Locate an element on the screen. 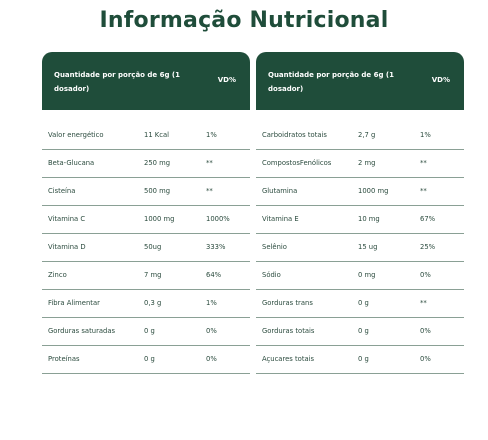 This screenshot has width=488, height=440. nutrient-name: Vitamina D is located at coordinates (67, 247).